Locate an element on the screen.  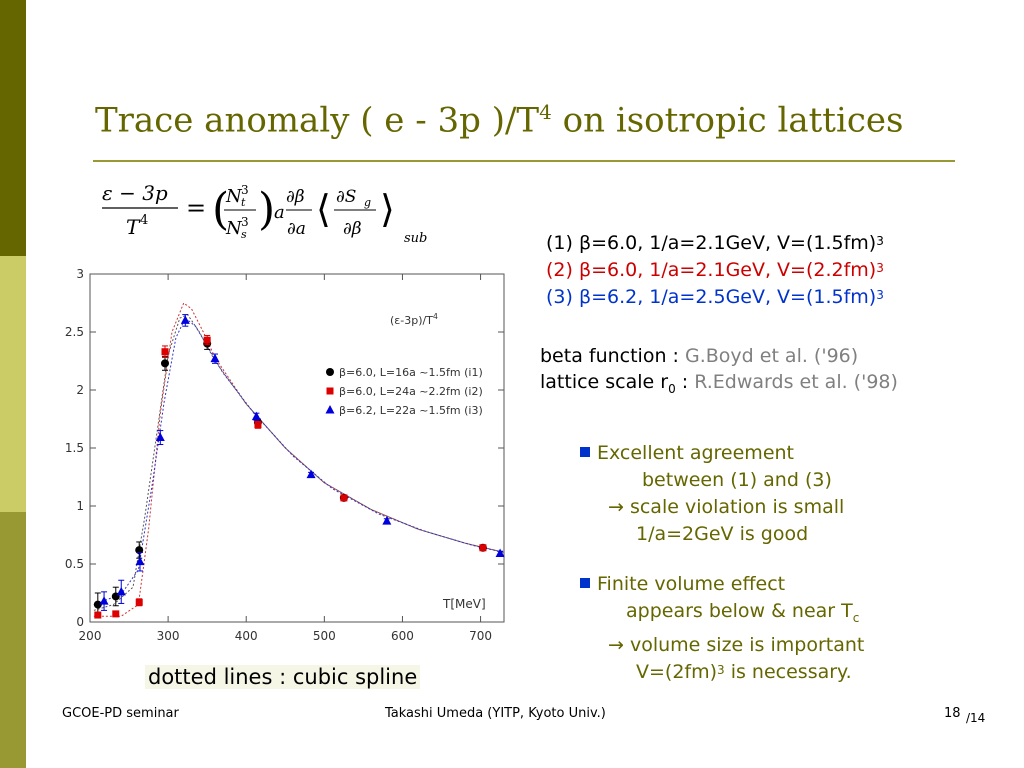
chart-xlabel: T[MeV] is located at coordinates (464, 604).